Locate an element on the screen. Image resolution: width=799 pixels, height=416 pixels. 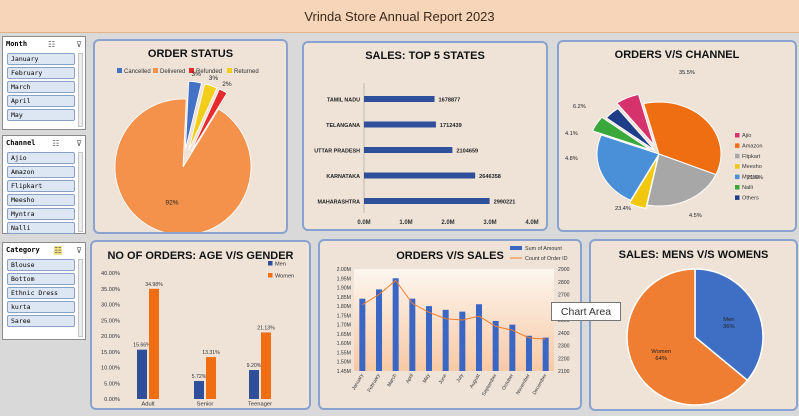
chart-area-tooltip: Chart Area is located at coordinates (586, 311).